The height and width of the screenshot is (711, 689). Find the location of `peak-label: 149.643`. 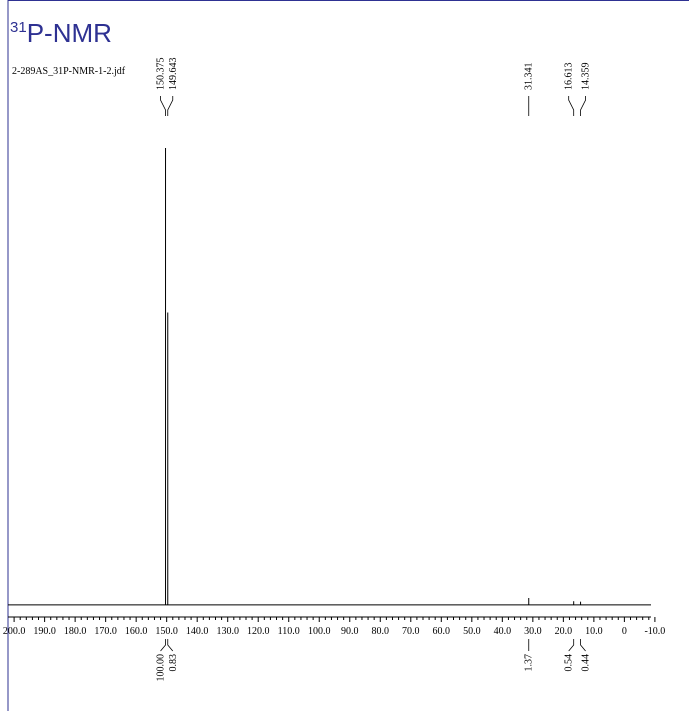

peak-label: 149.643 is located at coordinates (173, 74).